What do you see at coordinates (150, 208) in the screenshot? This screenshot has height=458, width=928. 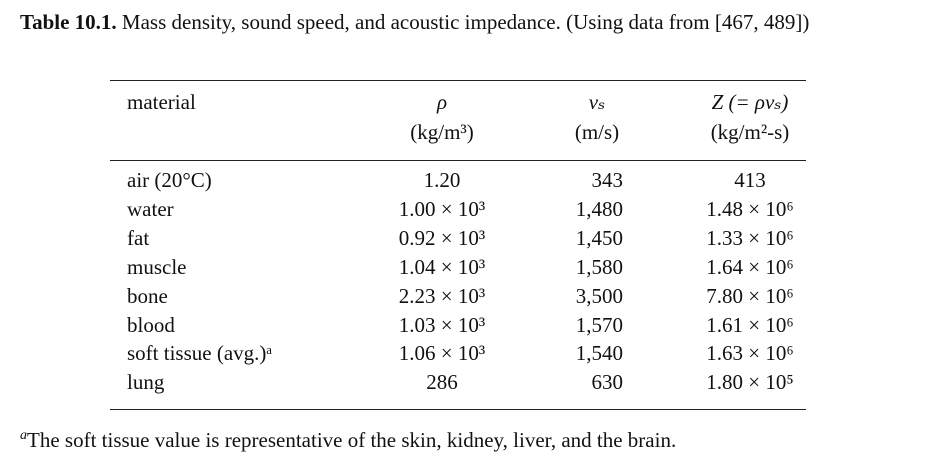 I see `cell: water` at bounding box center [150, 208].